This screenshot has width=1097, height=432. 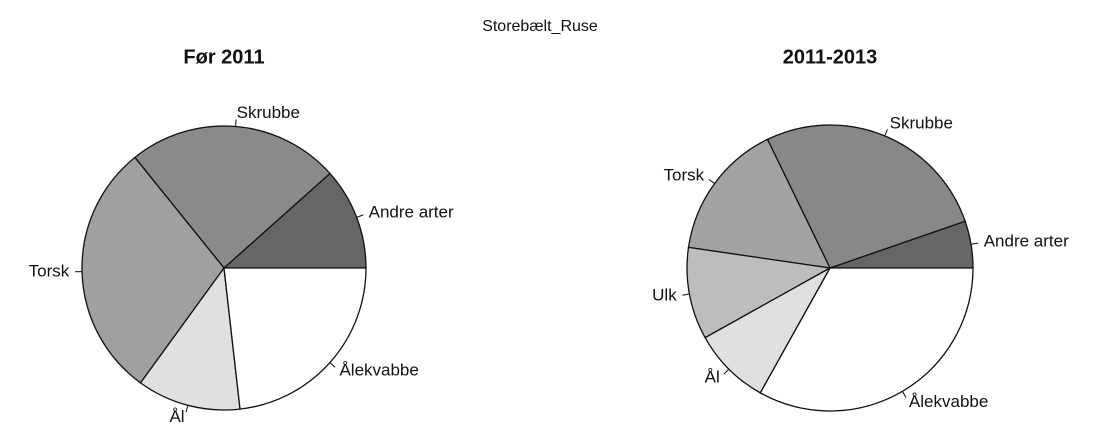 I want to click on chart-title: Før 2011, so click(x=223, y=57).